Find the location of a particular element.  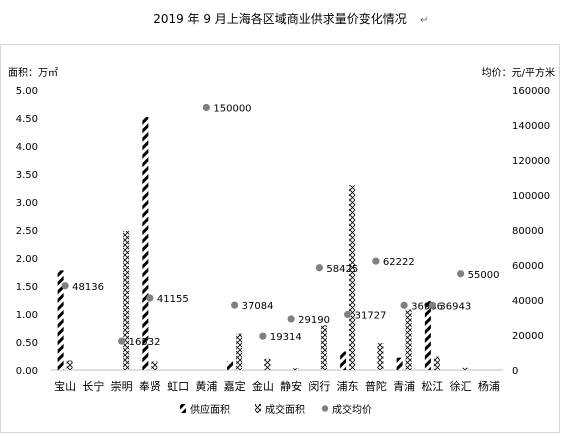

left-axis-label: 面积：万㎡ is located at coordinates (33, 73).